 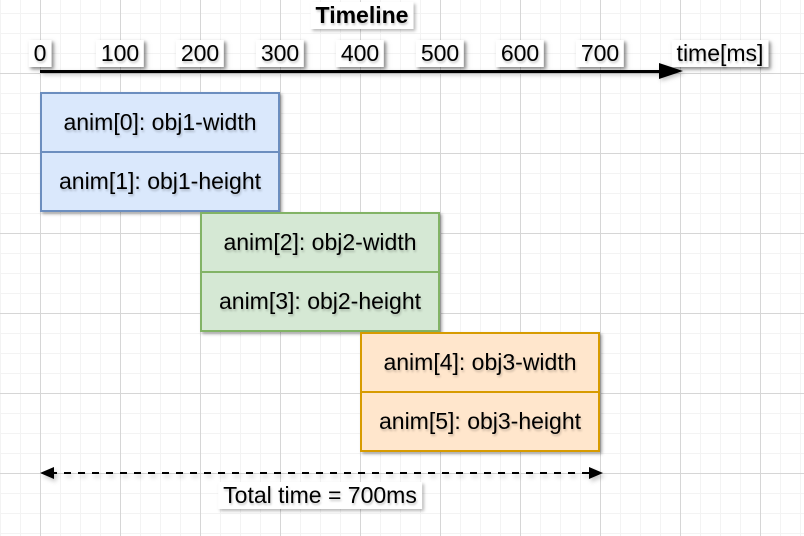 What do you see at coordinates (159, 181) in the screenshot?
I see `anim-bar-1: anim[1]: obj1-height` at bounding box center [159, 181].